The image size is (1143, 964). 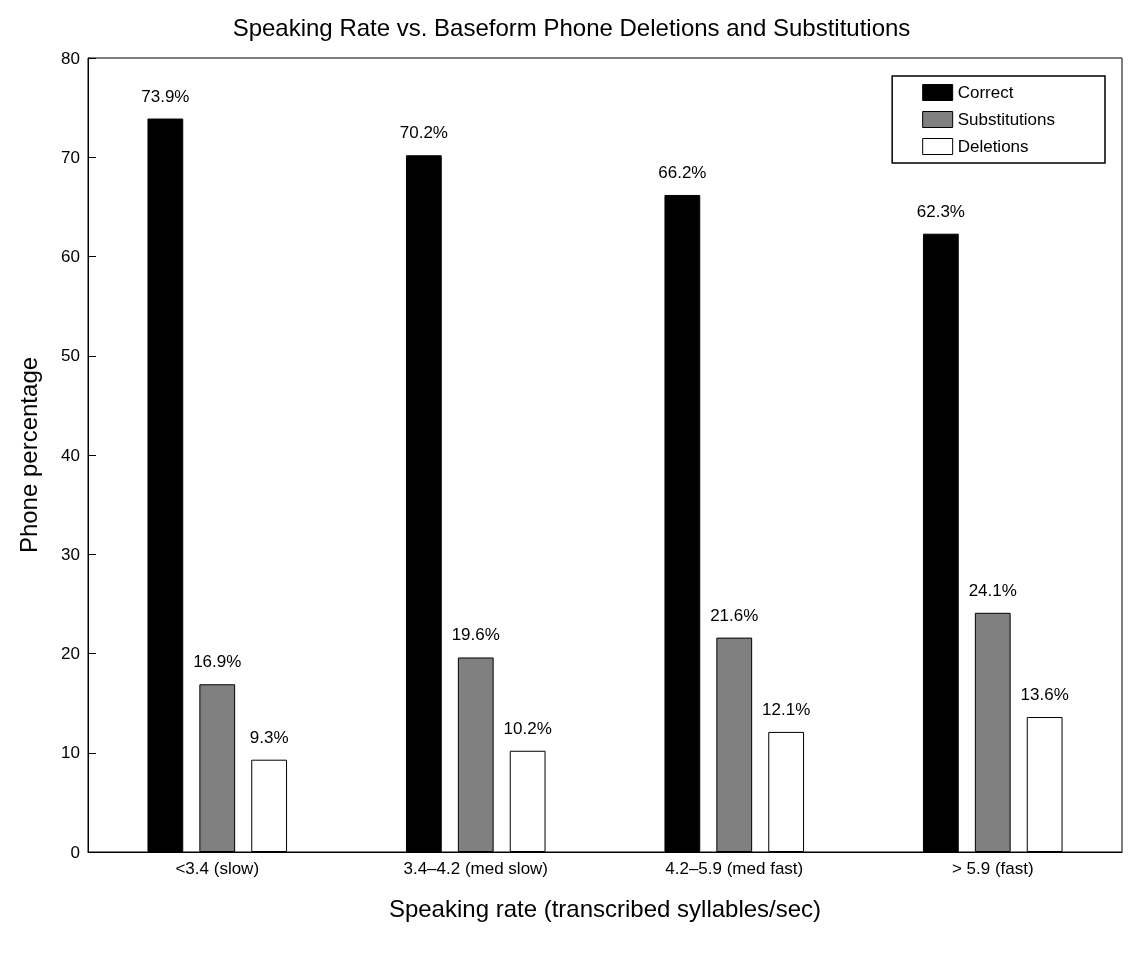 What do you see at coordinates (70, 356) in the screenshot?
I see `y-tick-label: 50` at bounding box center [70, 356].